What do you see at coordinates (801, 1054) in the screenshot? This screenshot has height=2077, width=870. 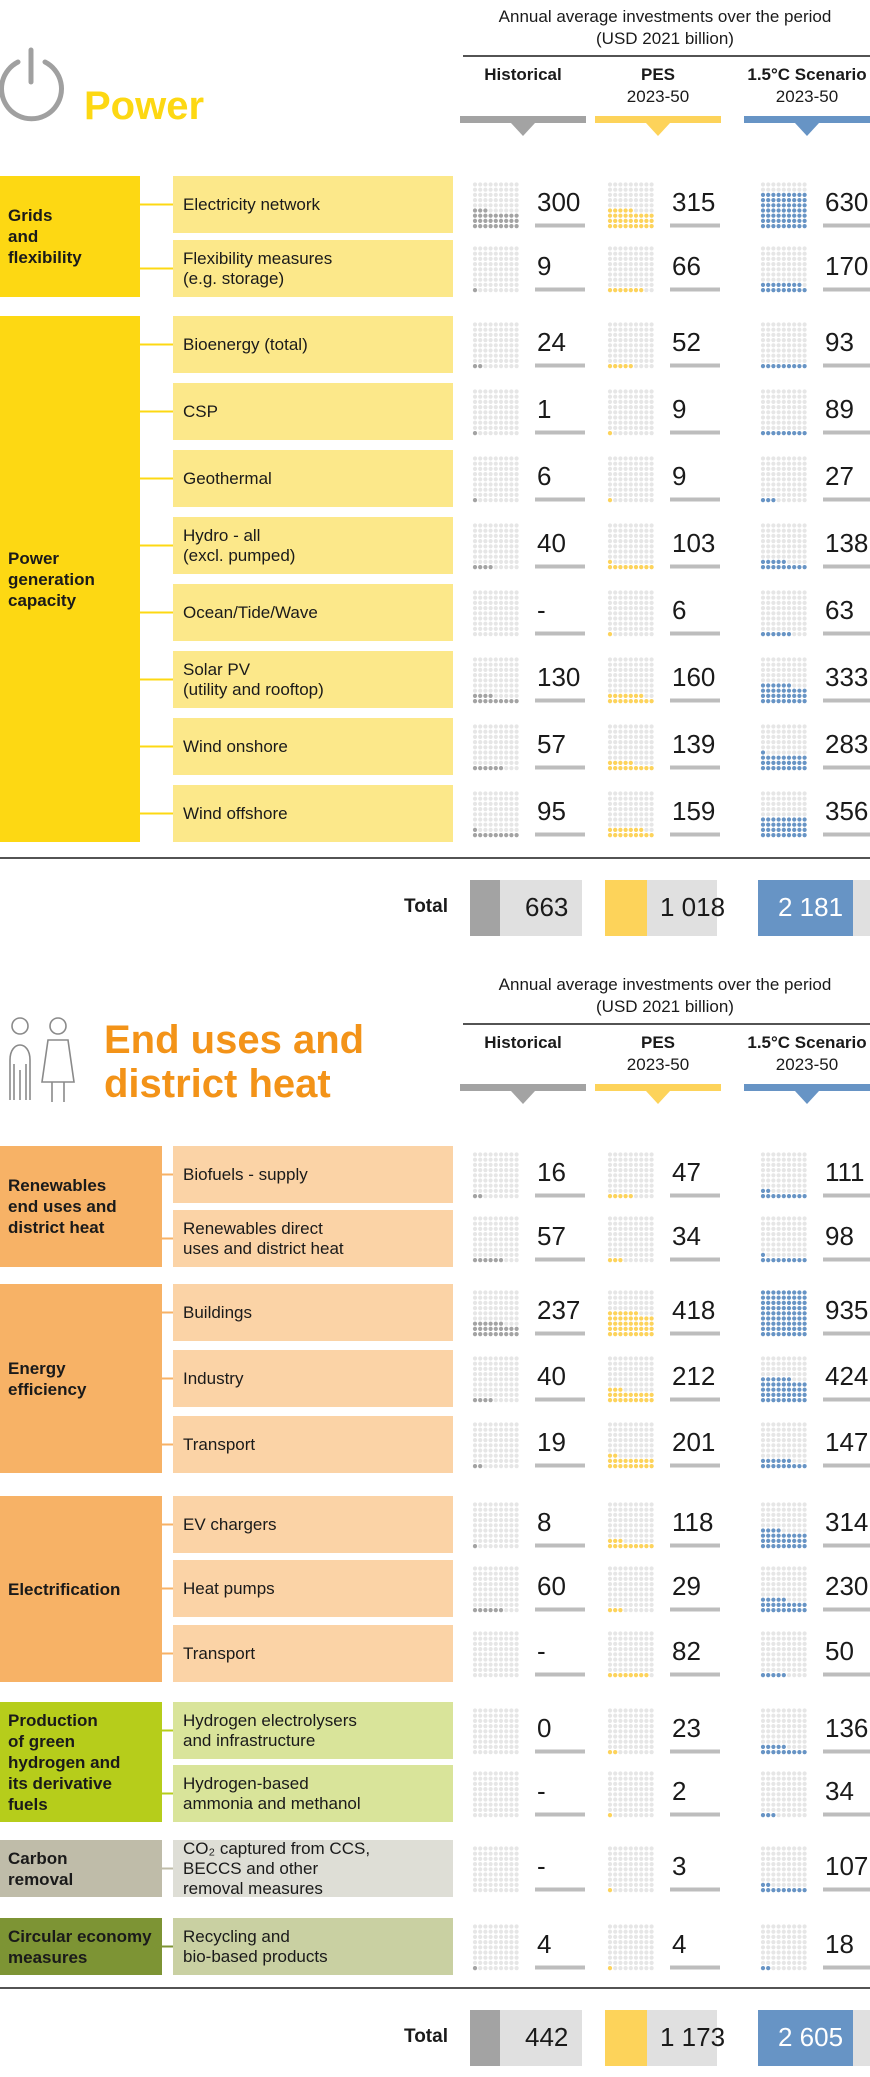 I see `enduse-colhead-sc15: 1.5°C Scenario 2023-50` at bounding box center [801, 1054].